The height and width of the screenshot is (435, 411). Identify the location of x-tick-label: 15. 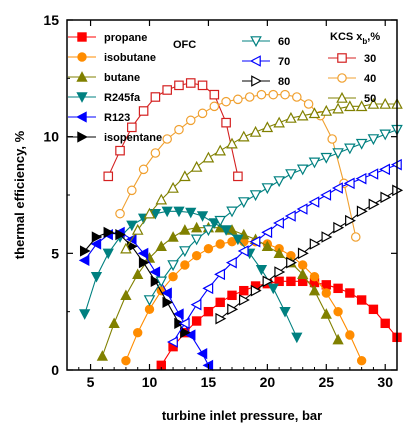
(209, 382).